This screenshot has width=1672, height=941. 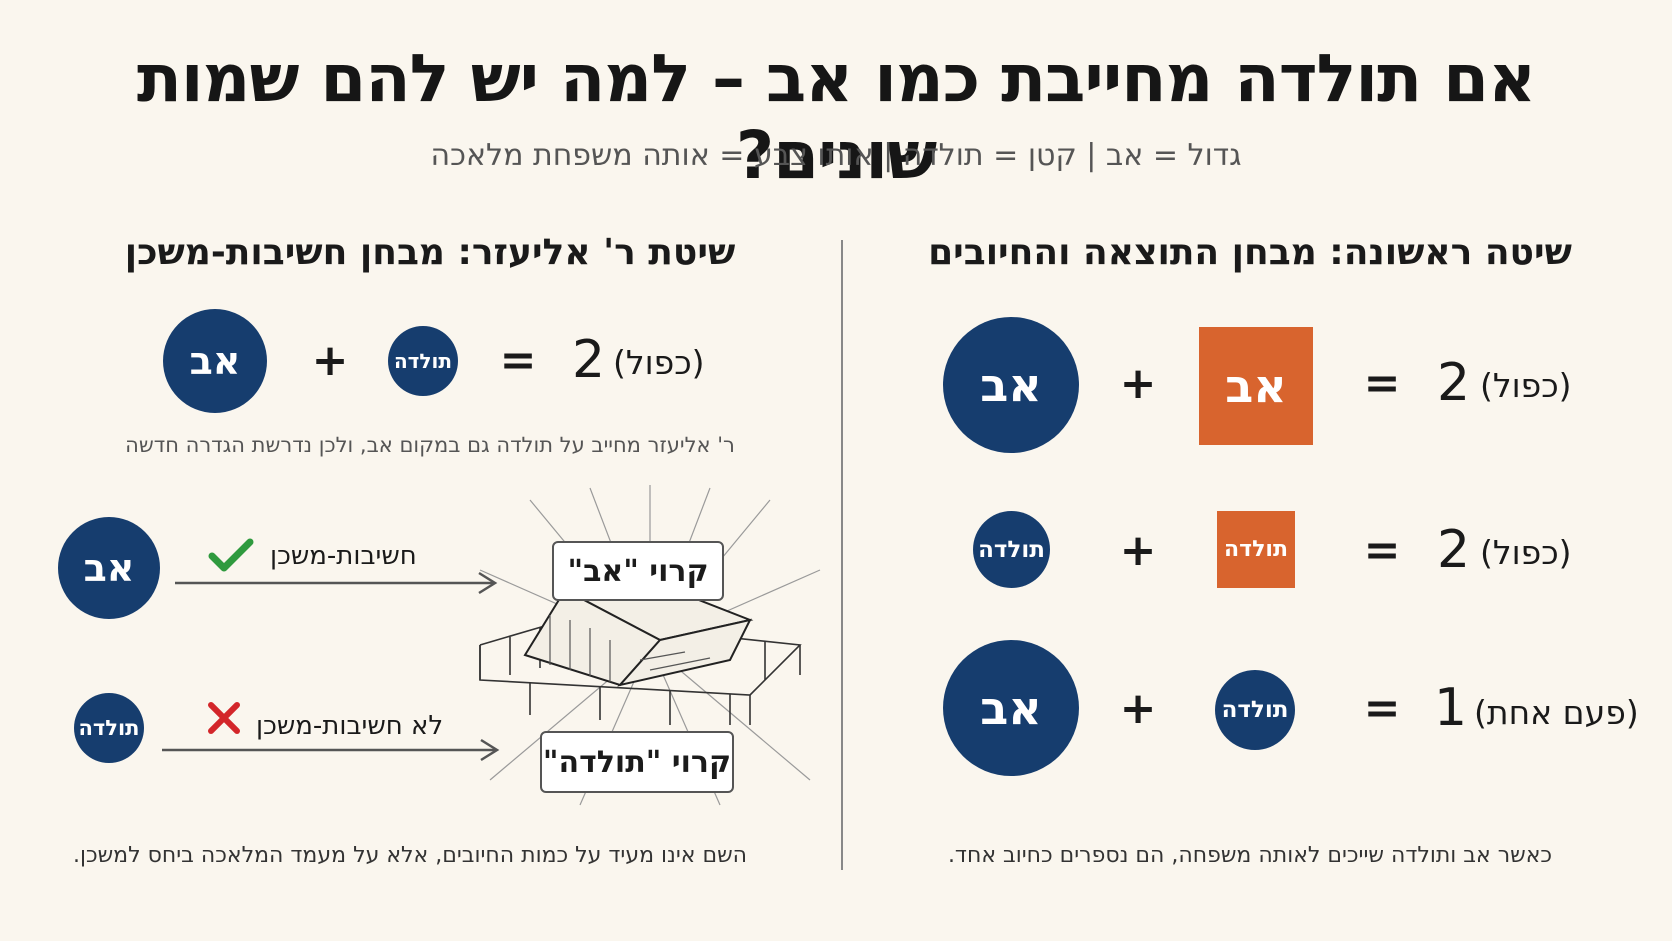 I want to click on not-importance-label: לא חשיבות-משכן, so click(x=350, y=726).